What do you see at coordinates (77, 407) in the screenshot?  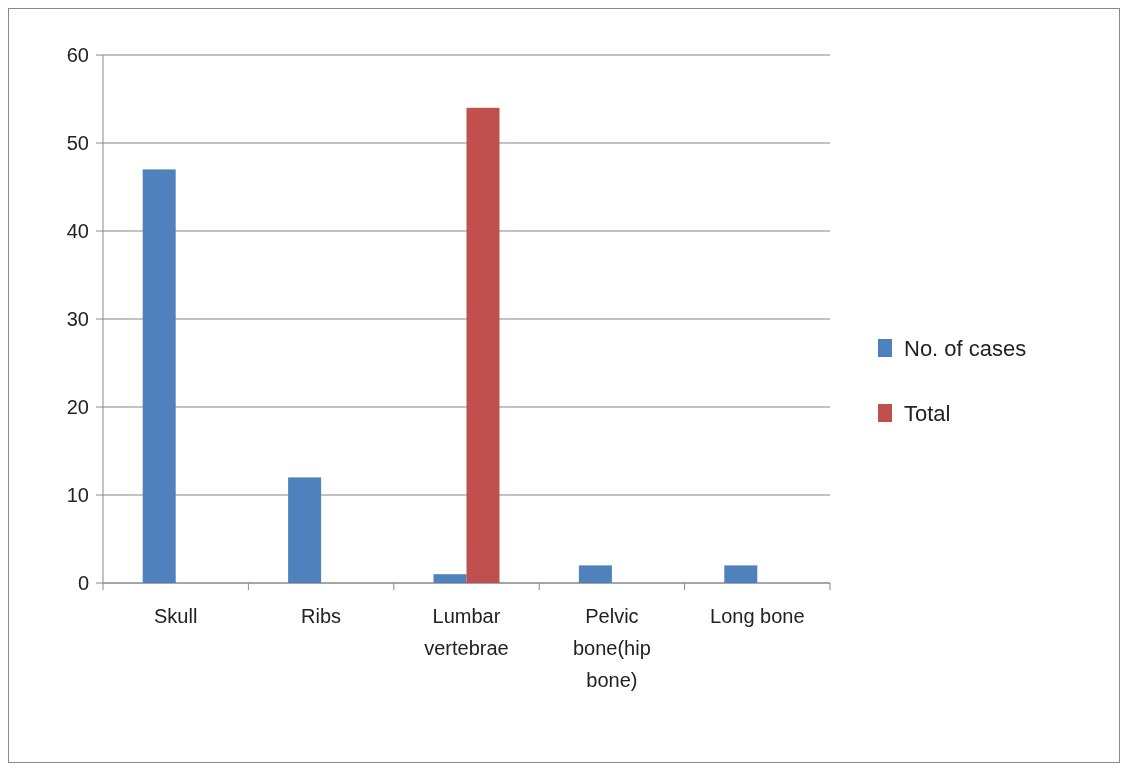 I see `y-tick-label: 20` at bounding box center [77, 407].